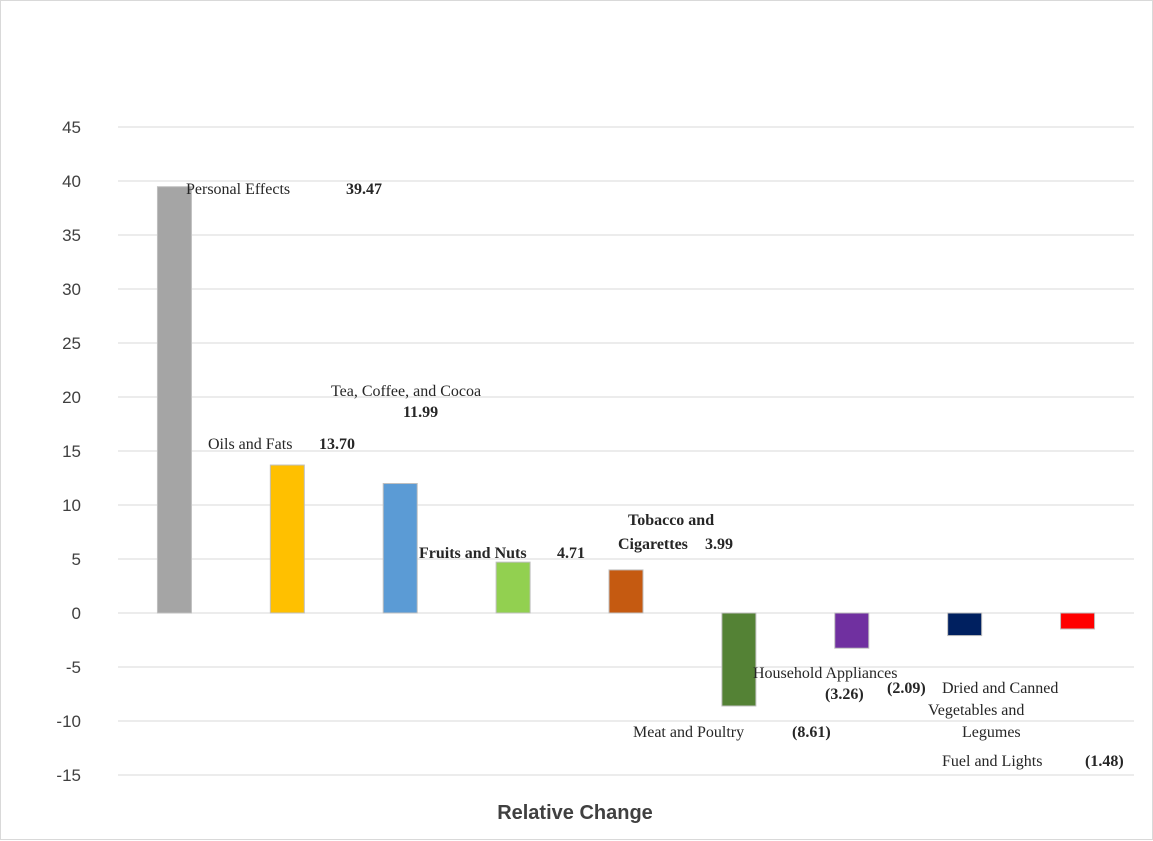  What do you see at coordinates (337, 444) in the screenshot?
I see `value-label-oils-and-fats: 13.70` at bounding box center [337, 444].